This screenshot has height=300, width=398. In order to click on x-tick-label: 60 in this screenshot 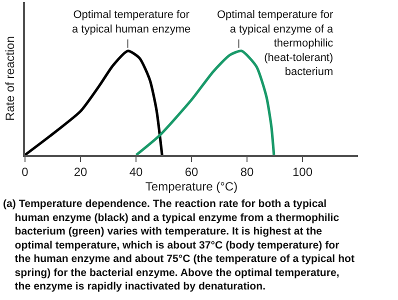, I will do `click(191, 172)`.